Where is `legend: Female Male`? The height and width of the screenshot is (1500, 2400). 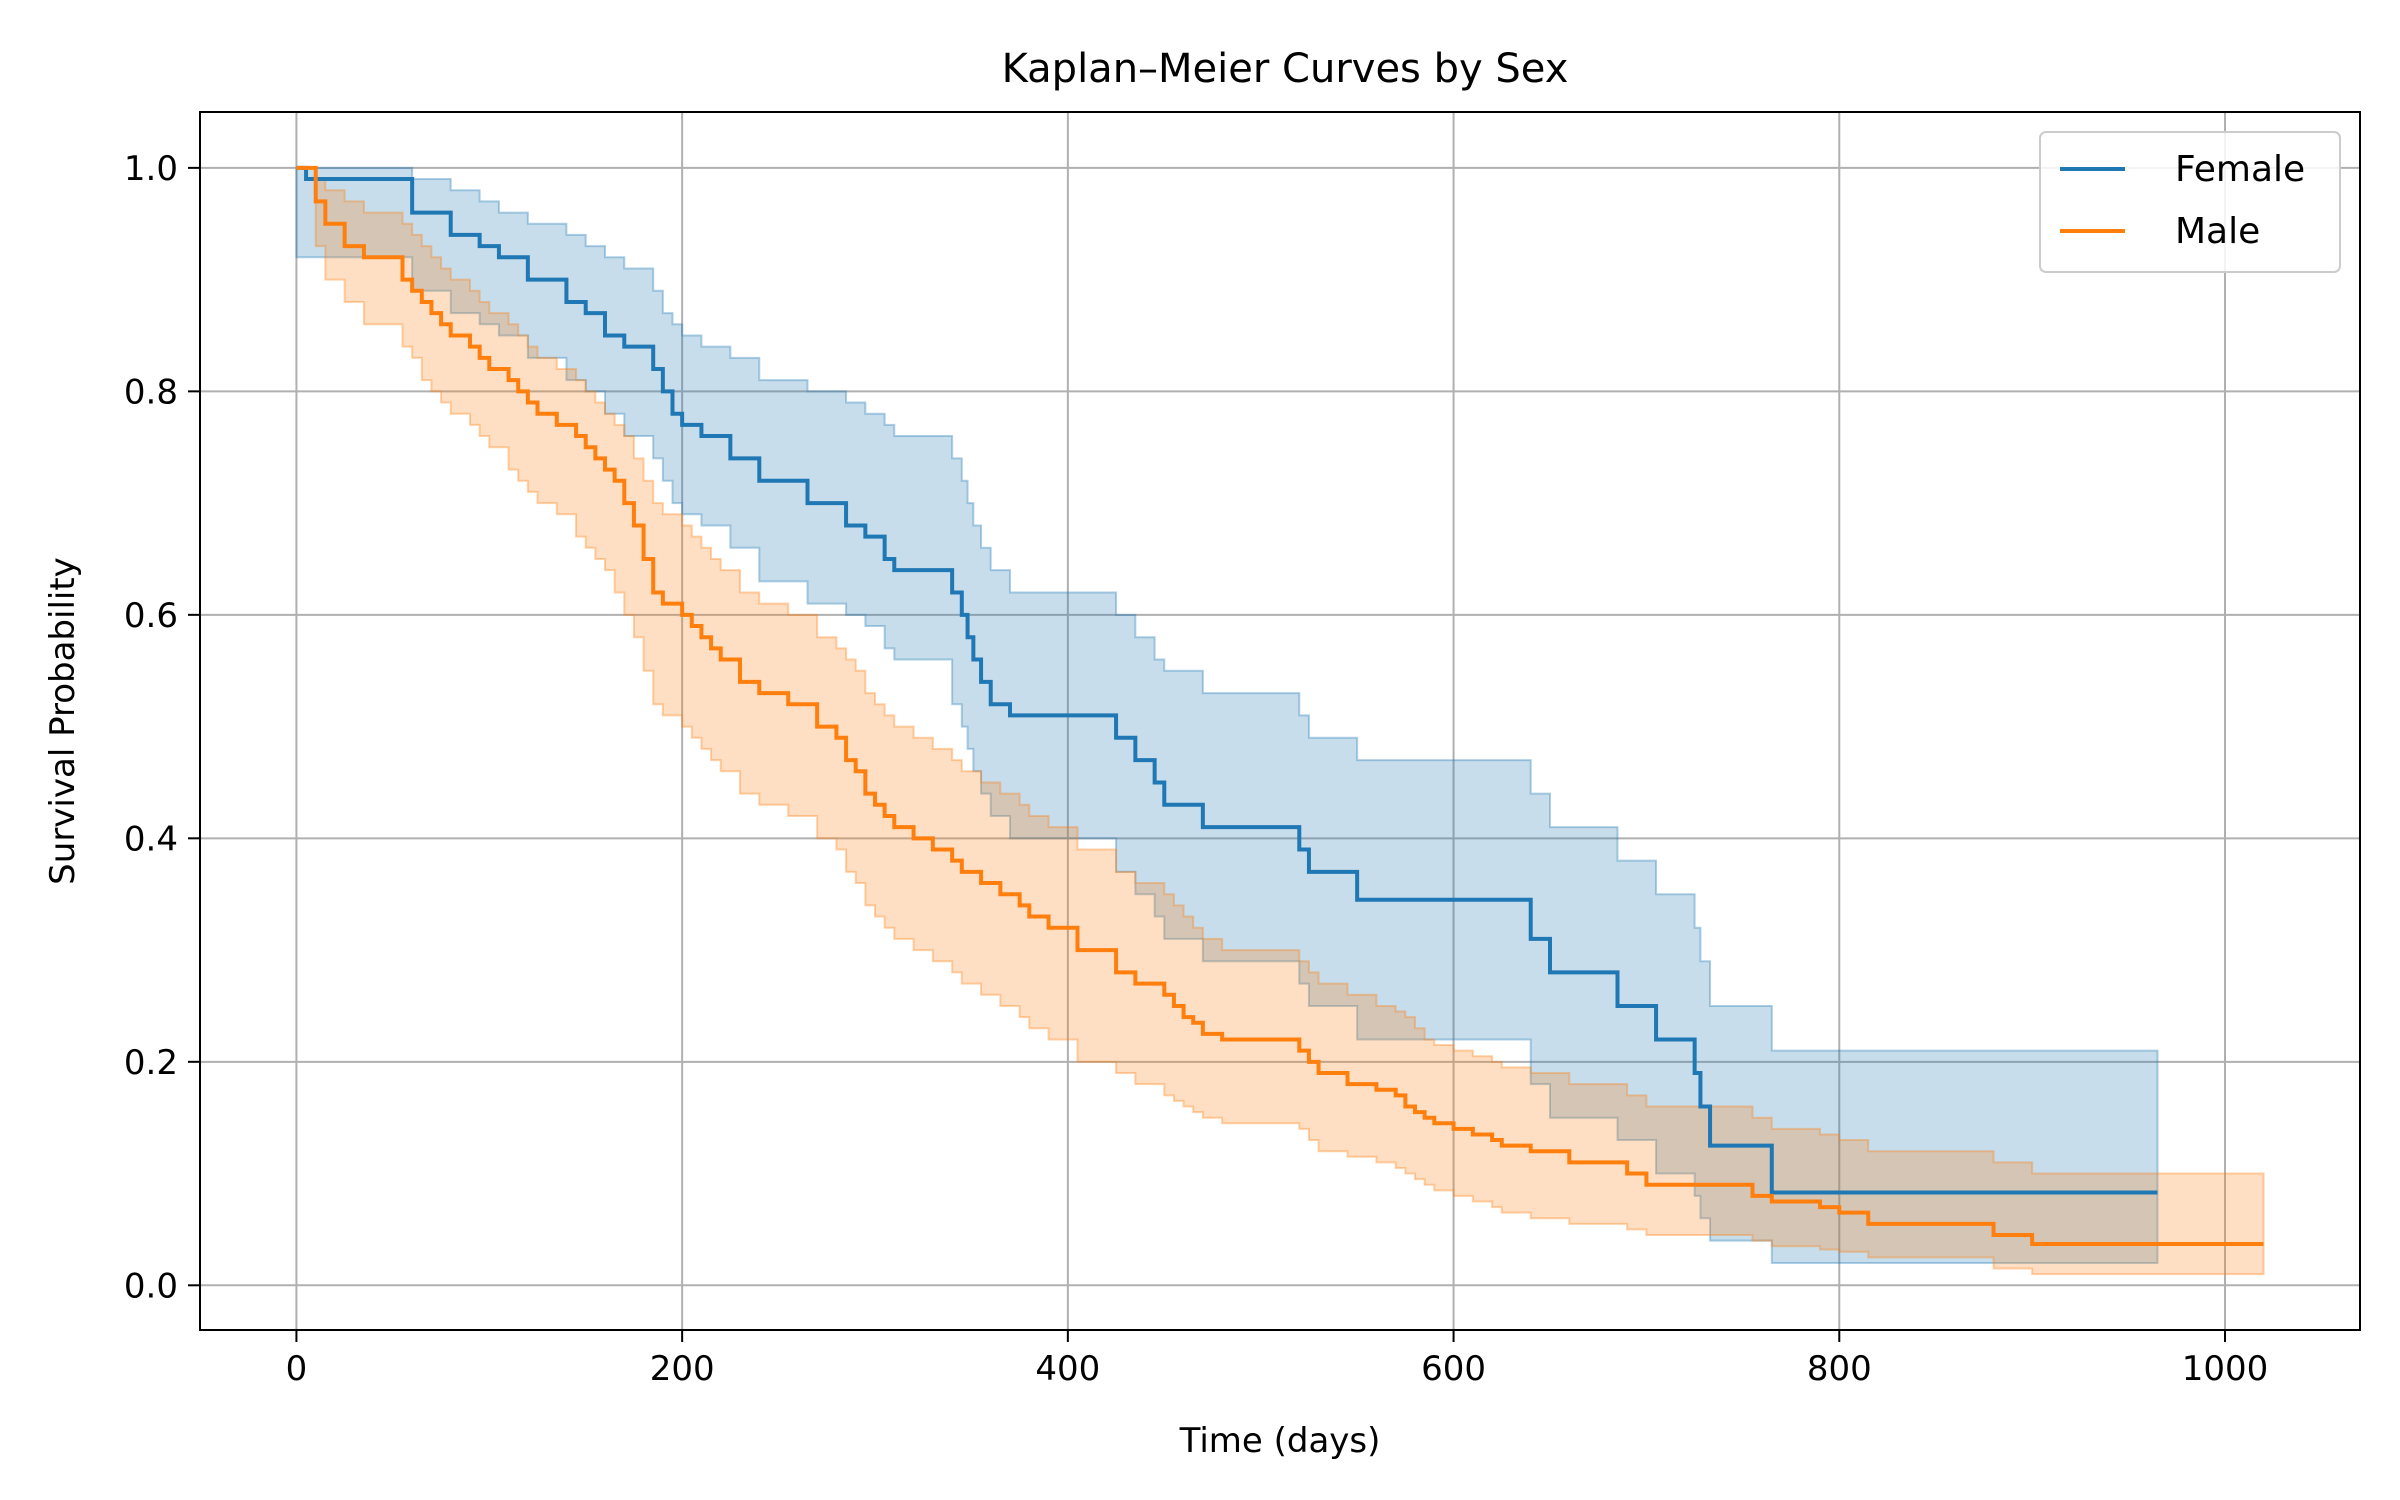
legend: Female Male is located at coordinates (2190, 202).